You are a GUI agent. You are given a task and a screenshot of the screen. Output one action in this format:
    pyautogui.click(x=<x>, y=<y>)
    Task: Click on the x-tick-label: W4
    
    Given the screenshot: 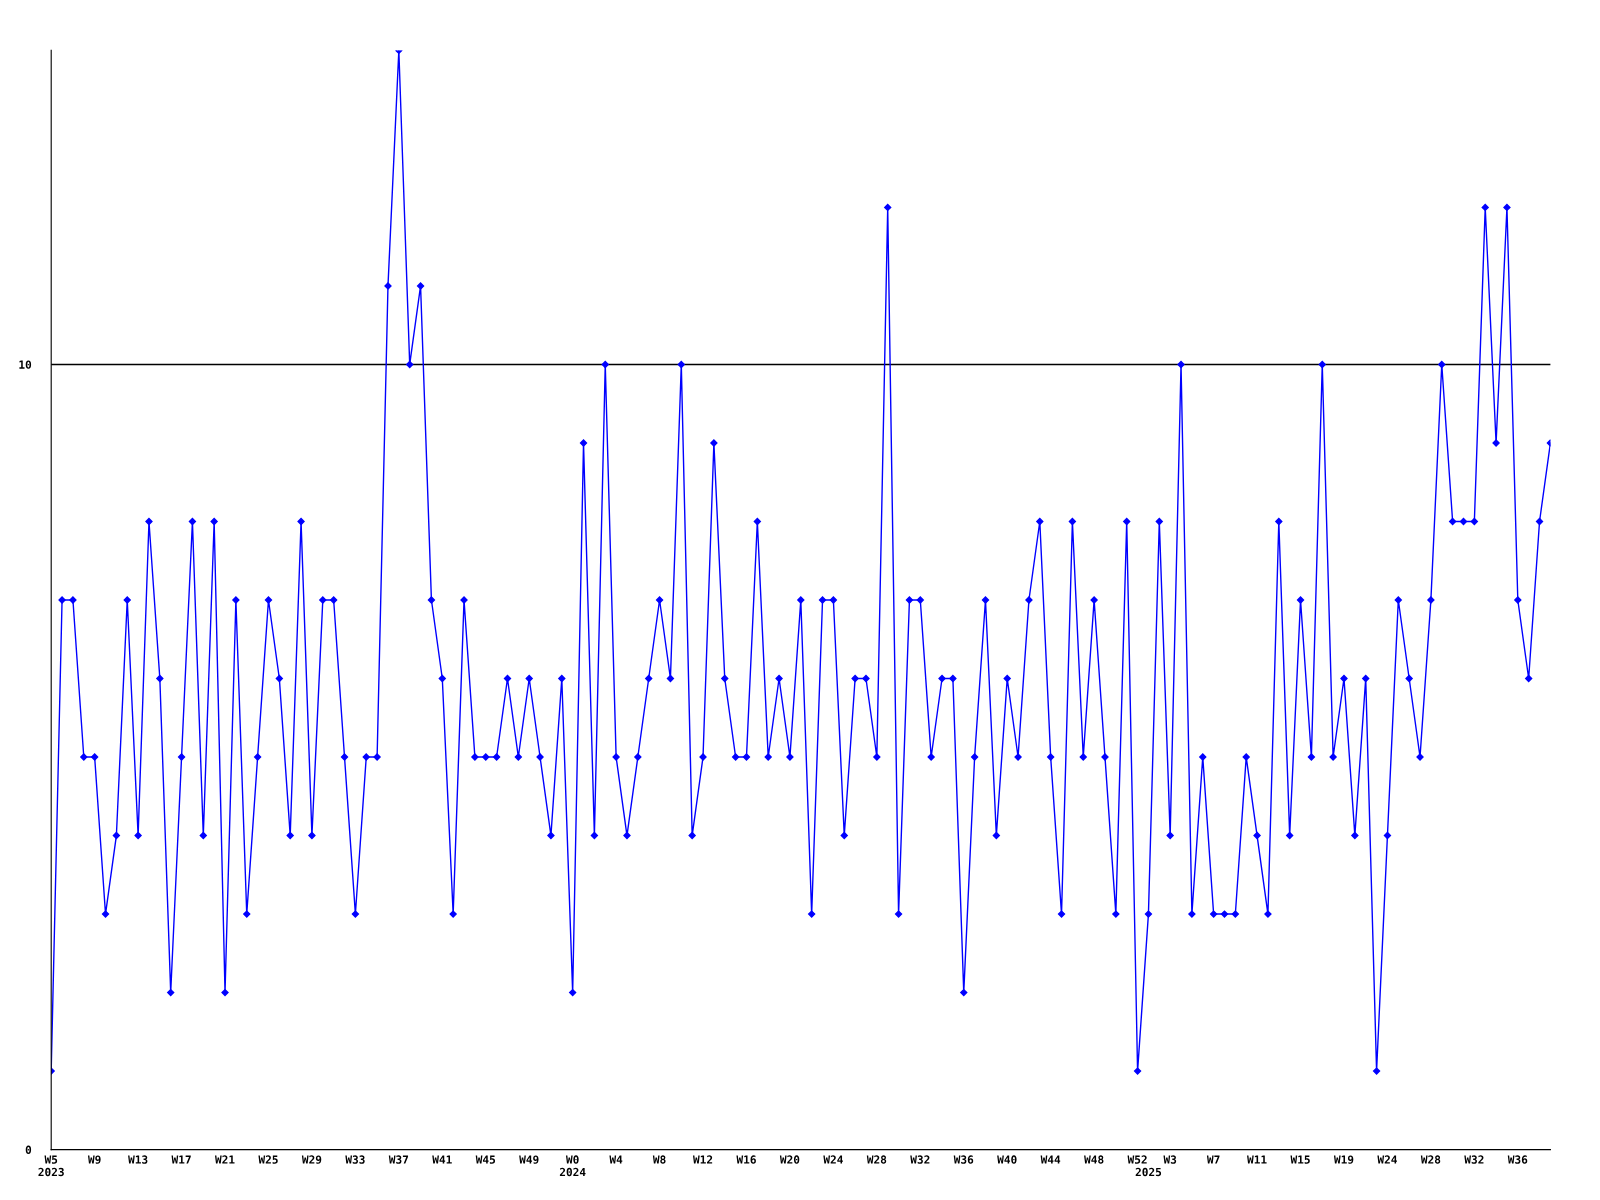 What is the action you would take?
    pyautogui.click(x=616, y=1159)
    